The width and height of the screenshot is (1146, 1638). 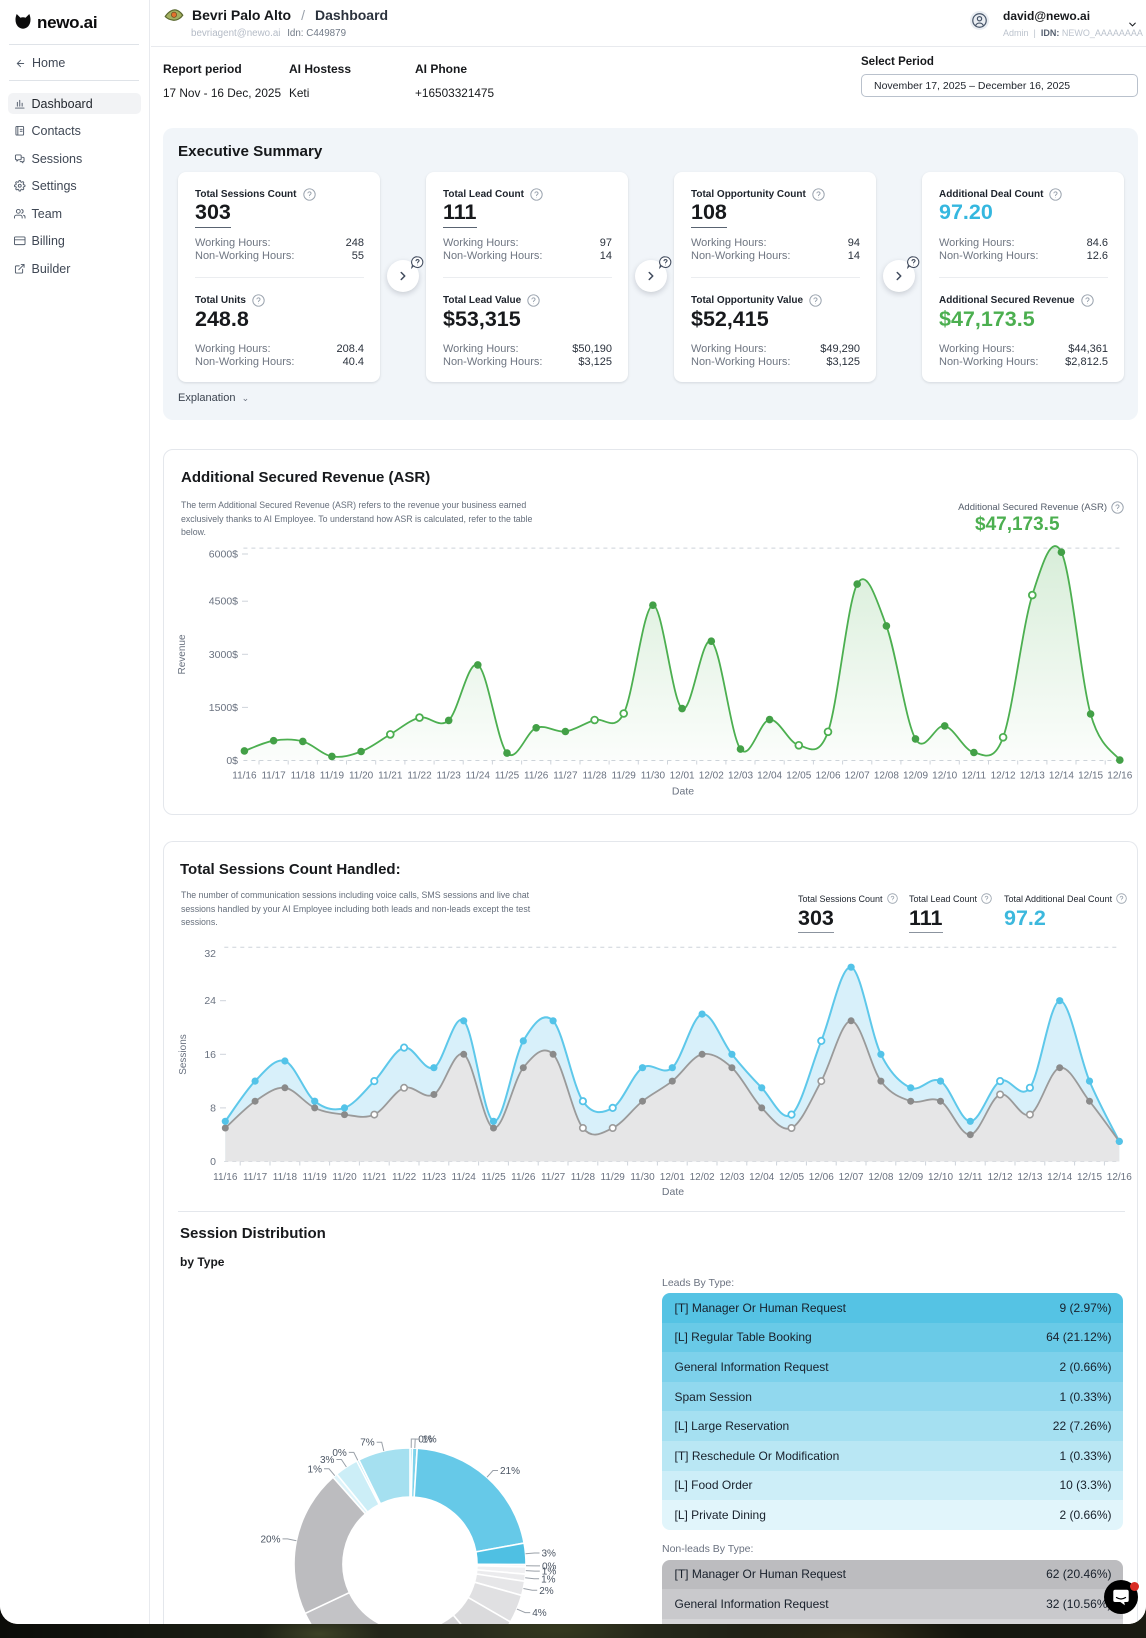 What do you see at coordinates (183, 1054) in the screenshot?
I see `svg-text: Sessions` at bounding box center [183, 1054].